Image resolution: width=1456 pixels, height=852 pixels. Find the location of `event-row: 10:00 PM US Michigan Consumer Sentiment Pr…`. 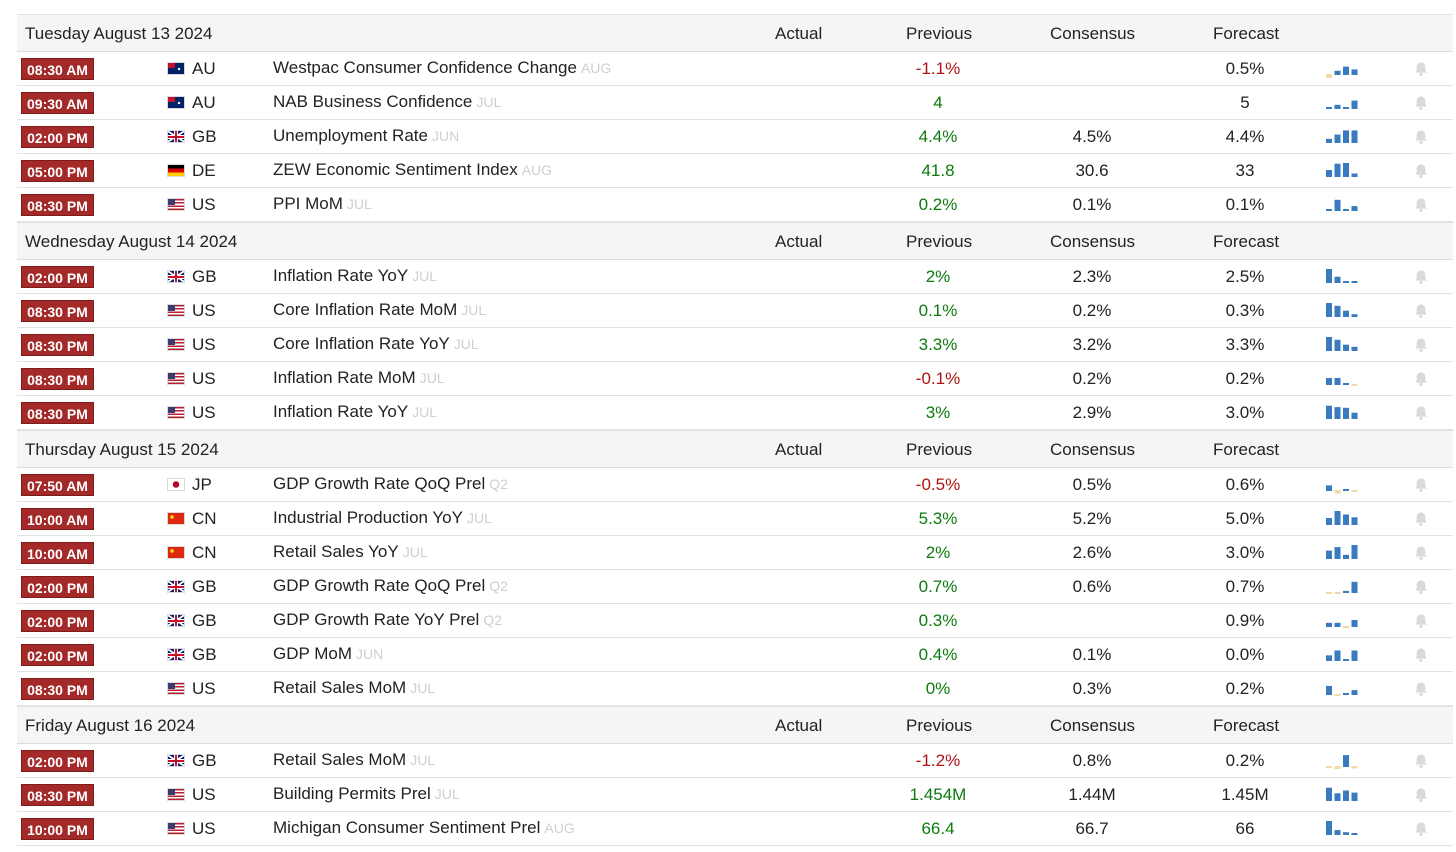

event-row: 10:00 PM US Michigan Consumer Sentiment Pr… is located at coordinates (735, 829).